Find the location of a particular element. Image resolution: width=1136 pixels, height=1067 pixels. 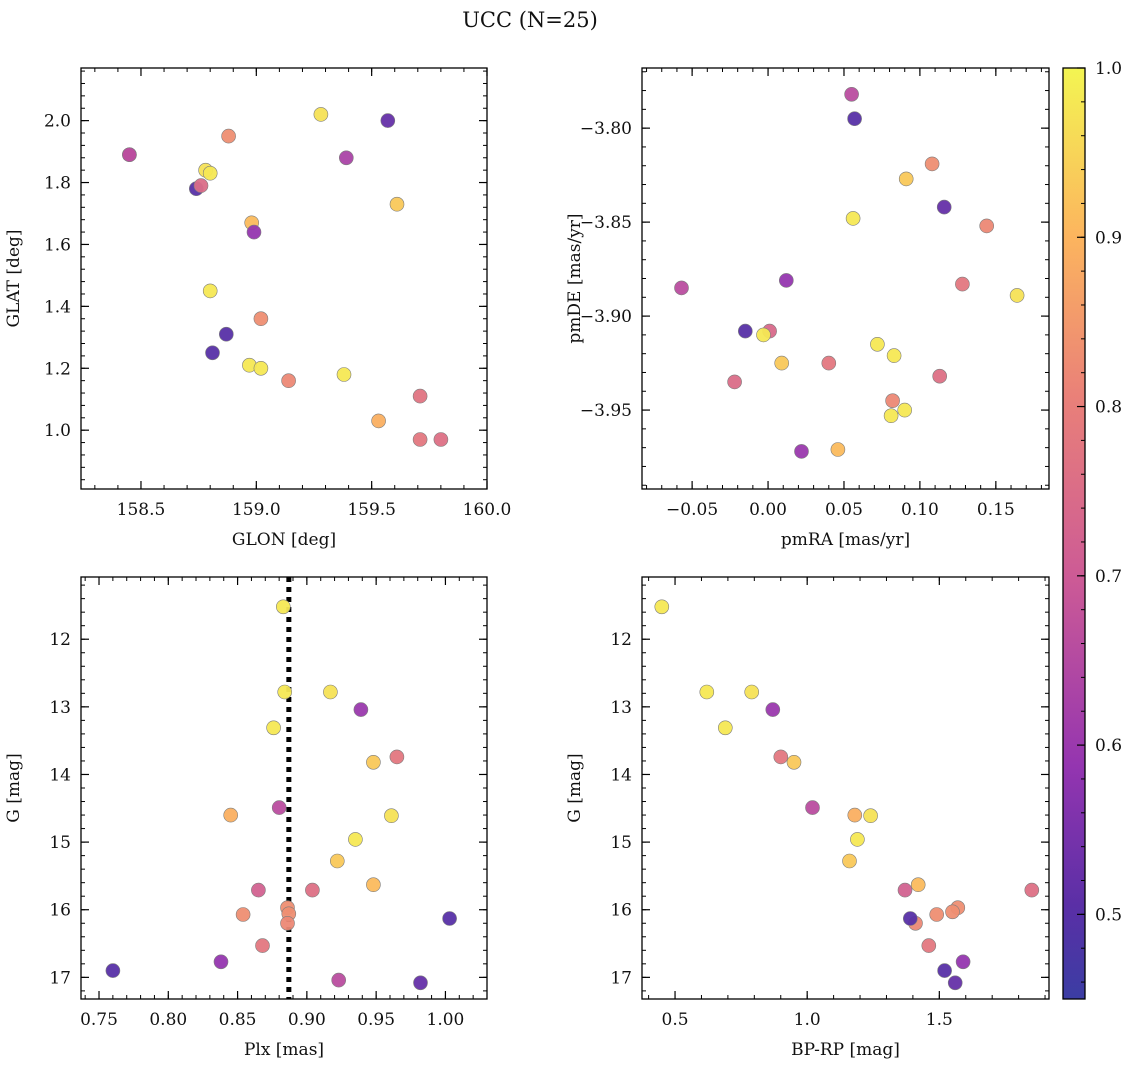

x-axis-label: pmRA [mas/yr] is located at coordinates (845, 540).